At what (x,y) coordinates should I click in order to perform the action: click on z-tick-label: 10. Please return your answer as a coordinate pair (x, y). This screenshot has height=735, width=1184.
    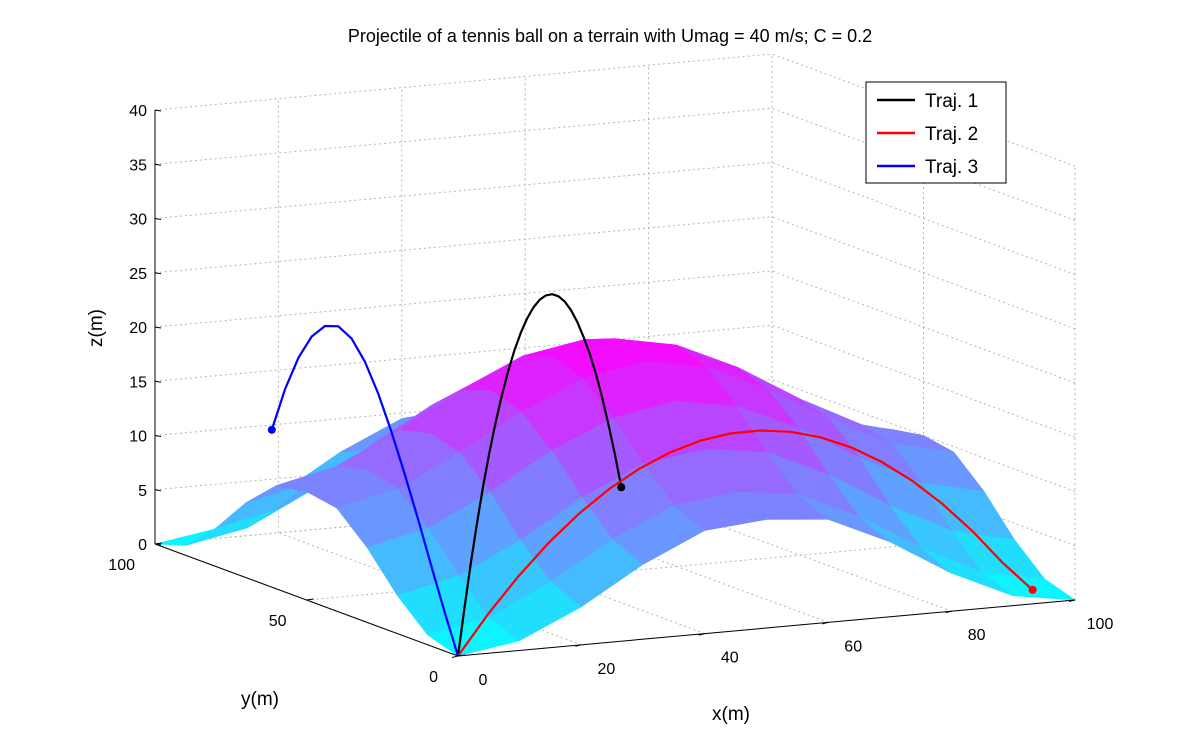
    Looking at the image, I should click on (138, 437).